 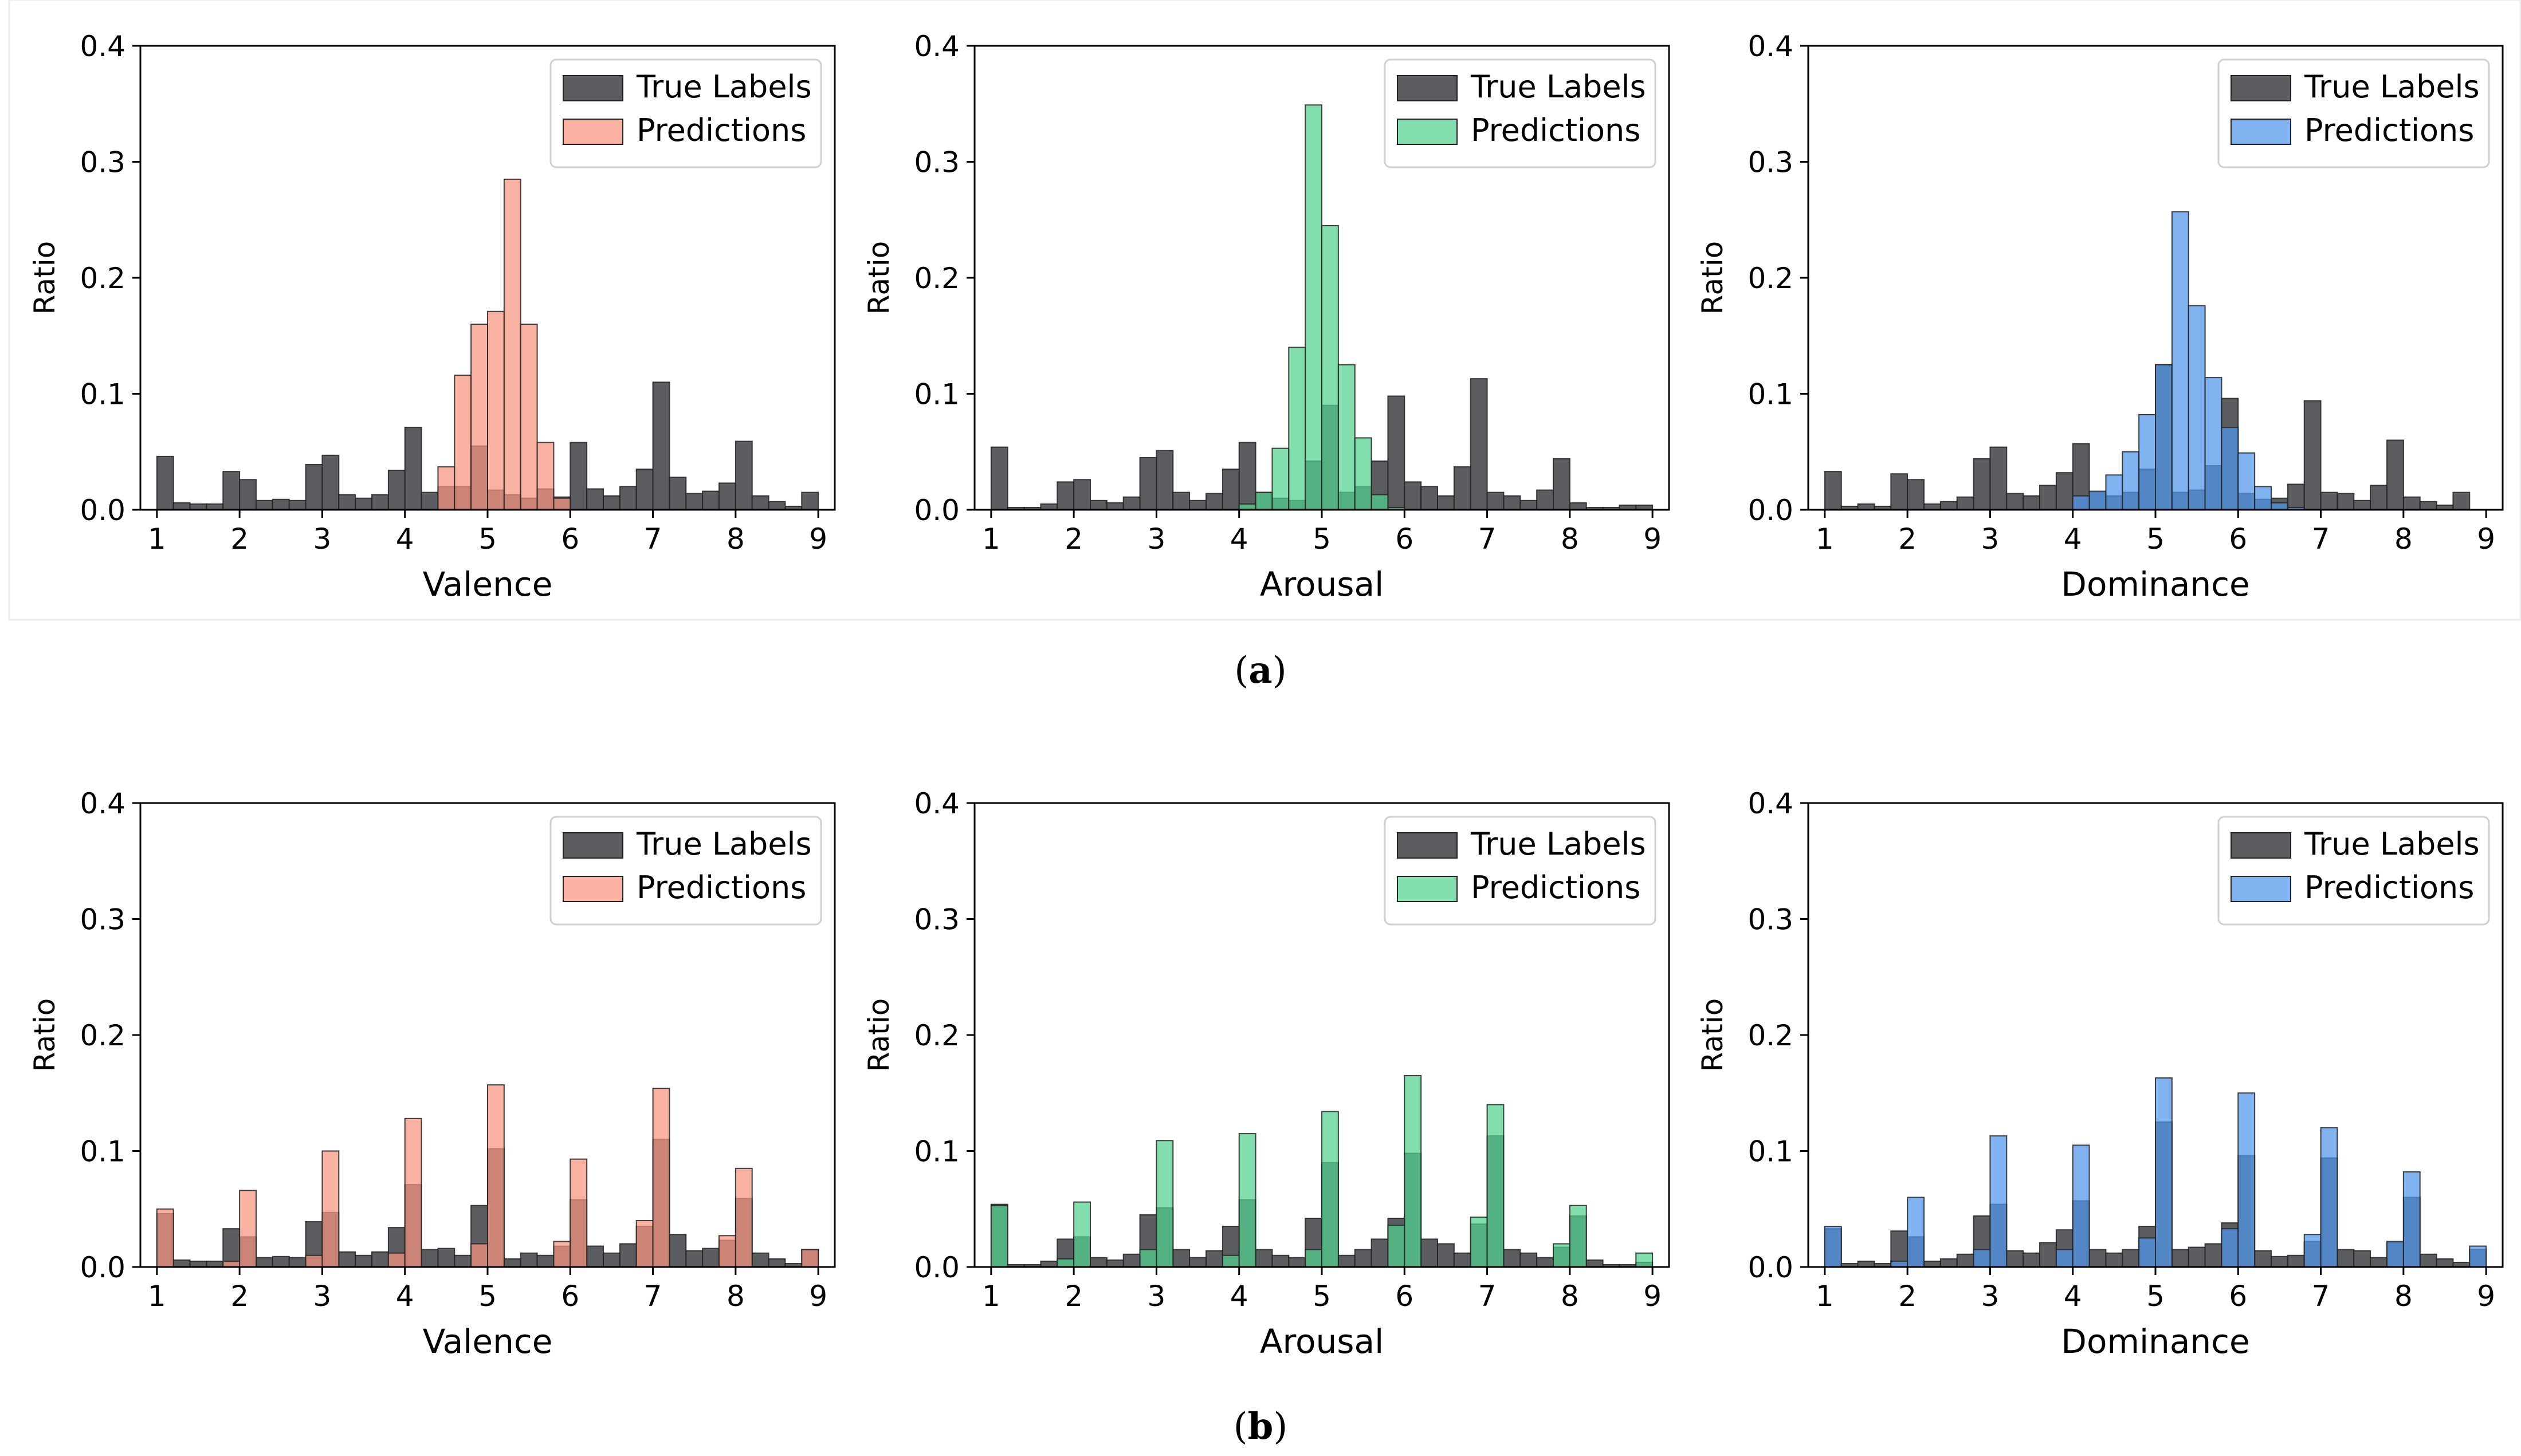 I want to click on x-tick-label: 5, so click(x=2156, y=539).